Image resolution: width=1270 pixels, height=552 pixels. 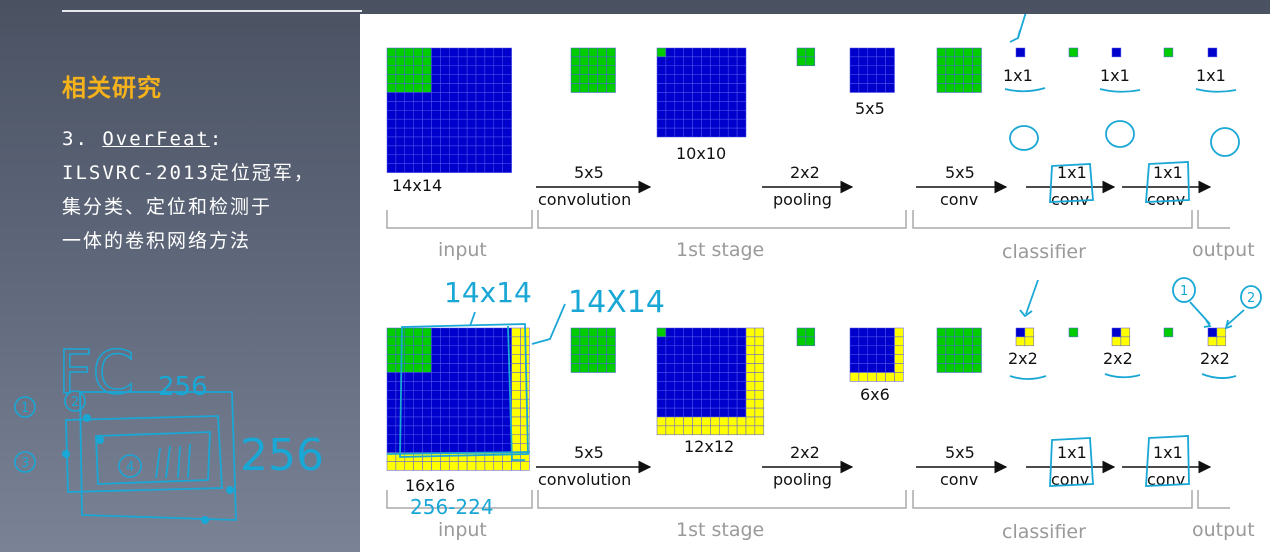 What do you see at coordinates (709, 446) in the screenshot?
I see `bottom-conv-size: 12x12` at bounding box center [709, 446].